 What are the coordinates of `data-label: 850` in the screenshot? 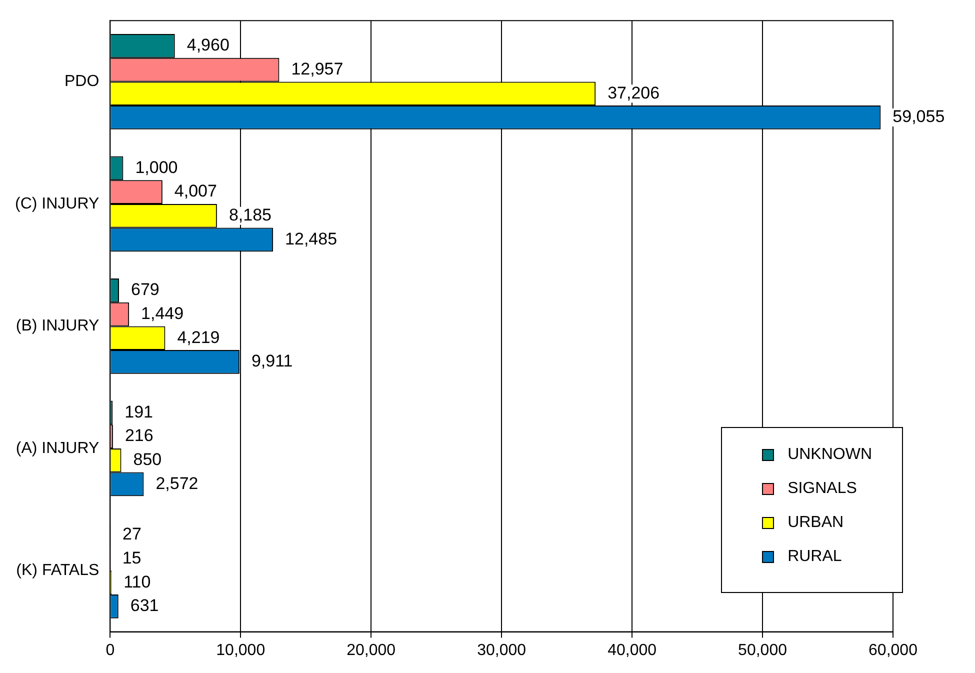 It's located at (147, 460).